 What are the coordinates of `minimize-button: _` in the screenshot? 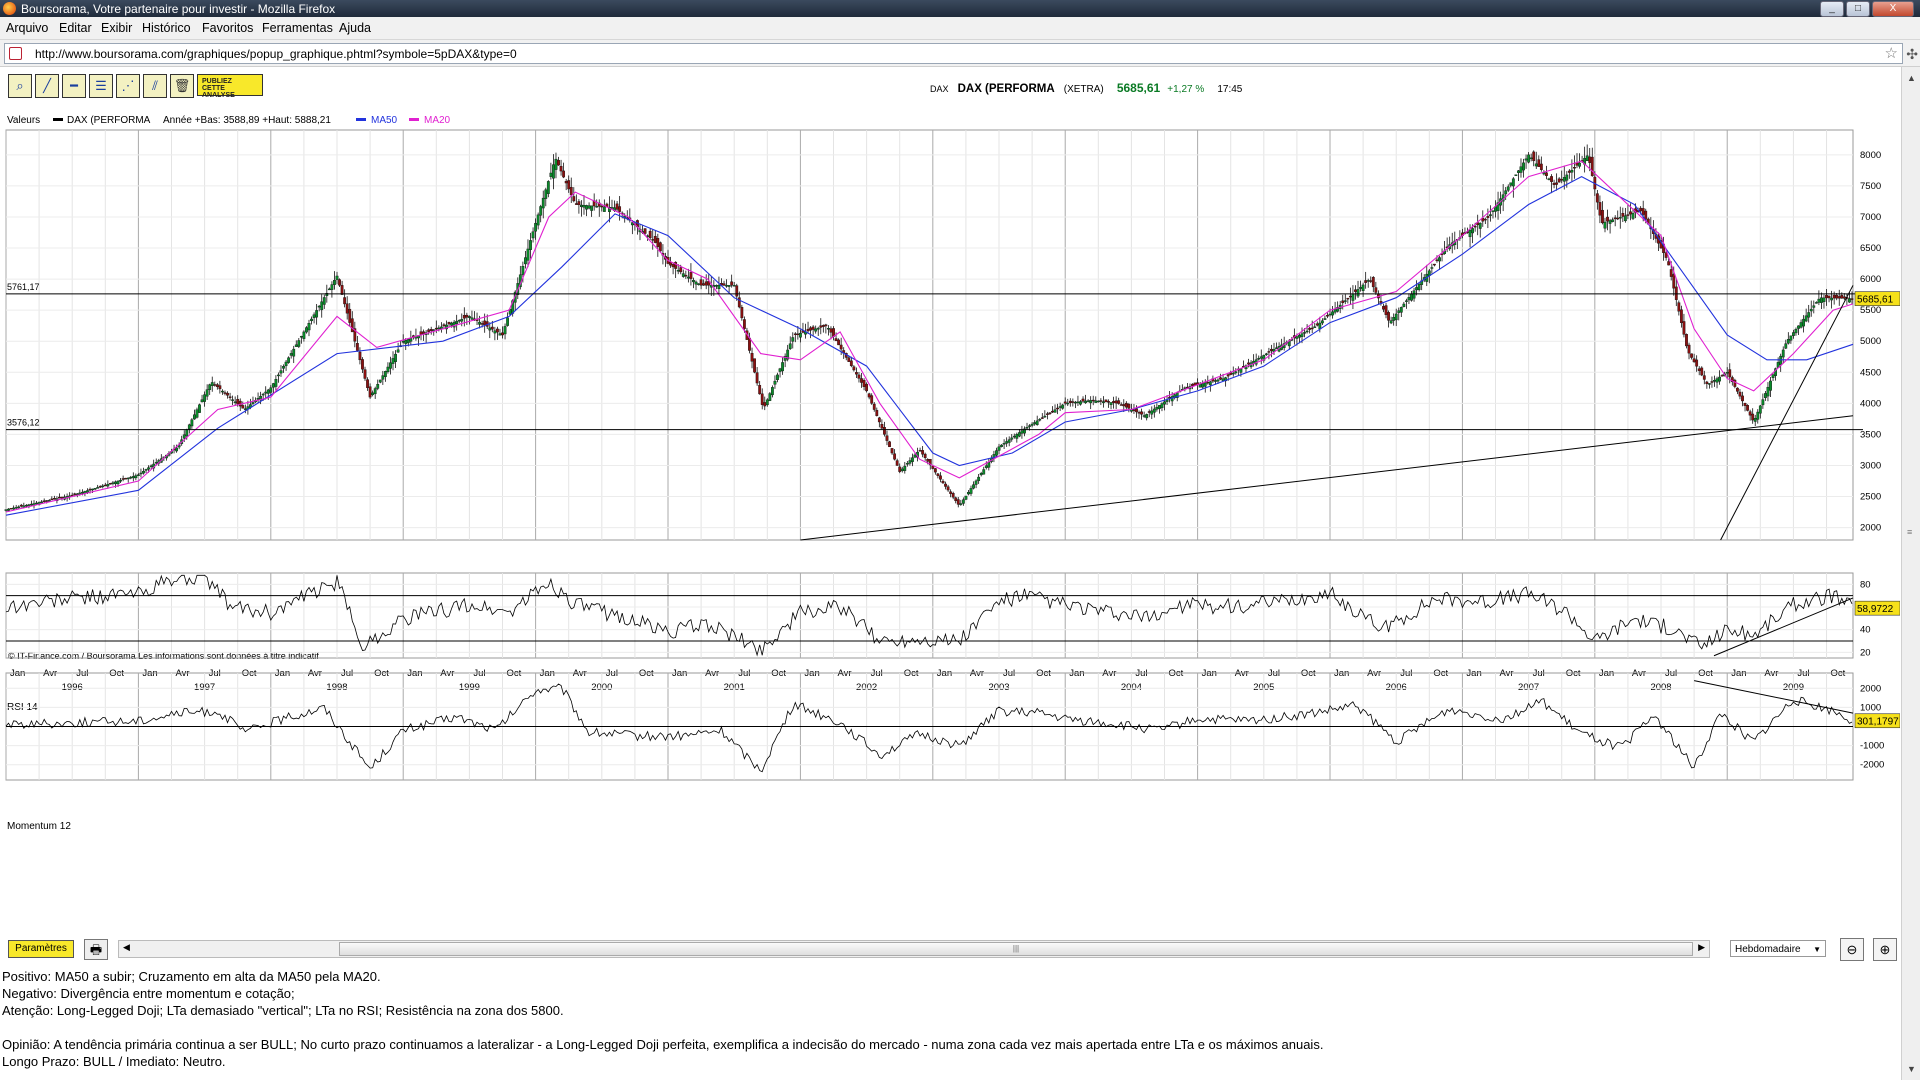 It's located at (1832, 9).